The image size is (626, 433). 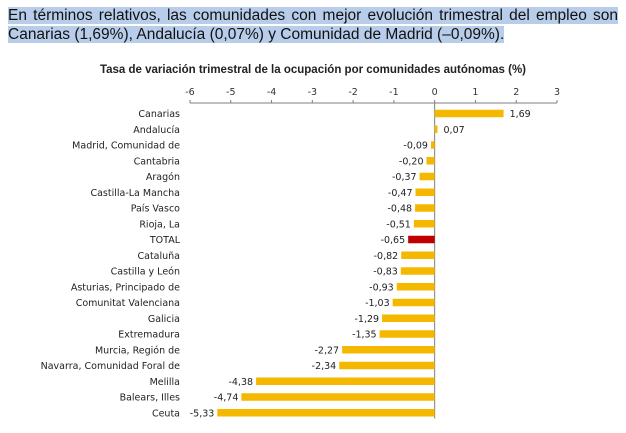 I want to click on x-tick-label: -2, so click(x=352, y=92).